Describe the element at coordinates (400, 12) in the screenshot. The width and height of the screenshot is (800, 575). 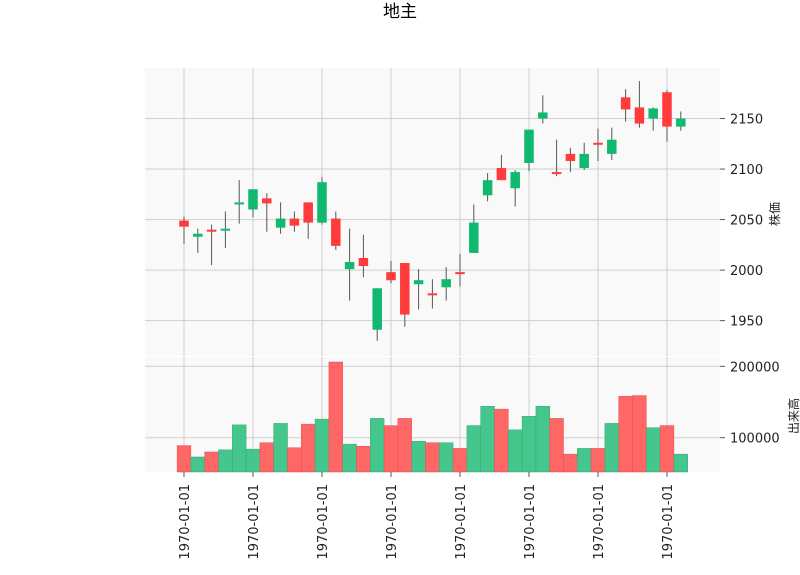
I see `chart-title: 地主` at that location.